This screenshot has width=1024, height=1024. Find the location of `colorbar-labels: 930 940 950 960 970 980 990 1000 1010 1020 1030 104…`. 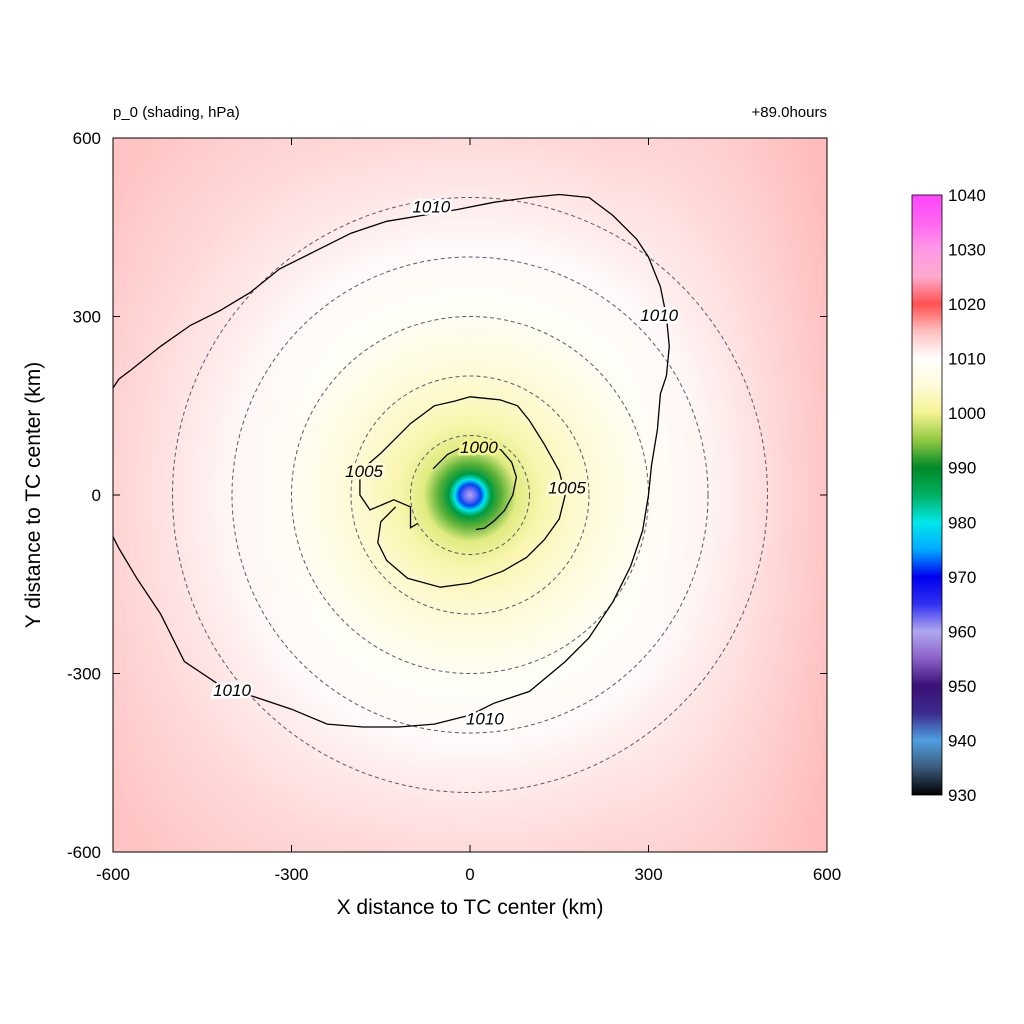

colorbar-labels: 930 940 950 960 970 980 990 1000 1010 1020 1030 104… is located at coordinates (967, 495).